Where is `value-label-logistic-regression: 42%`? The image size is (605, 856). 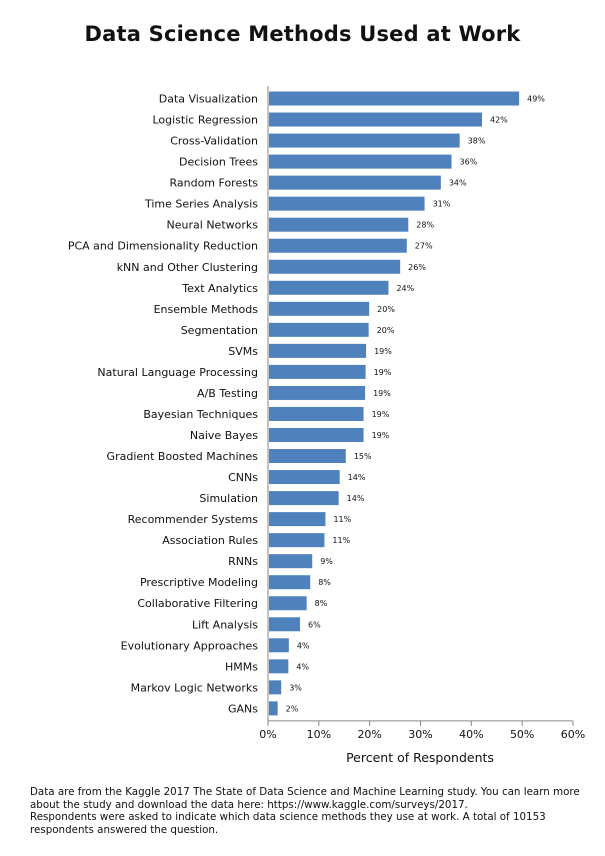
value-label-logistic-regression: 42% is located at coordinates (499, 120).